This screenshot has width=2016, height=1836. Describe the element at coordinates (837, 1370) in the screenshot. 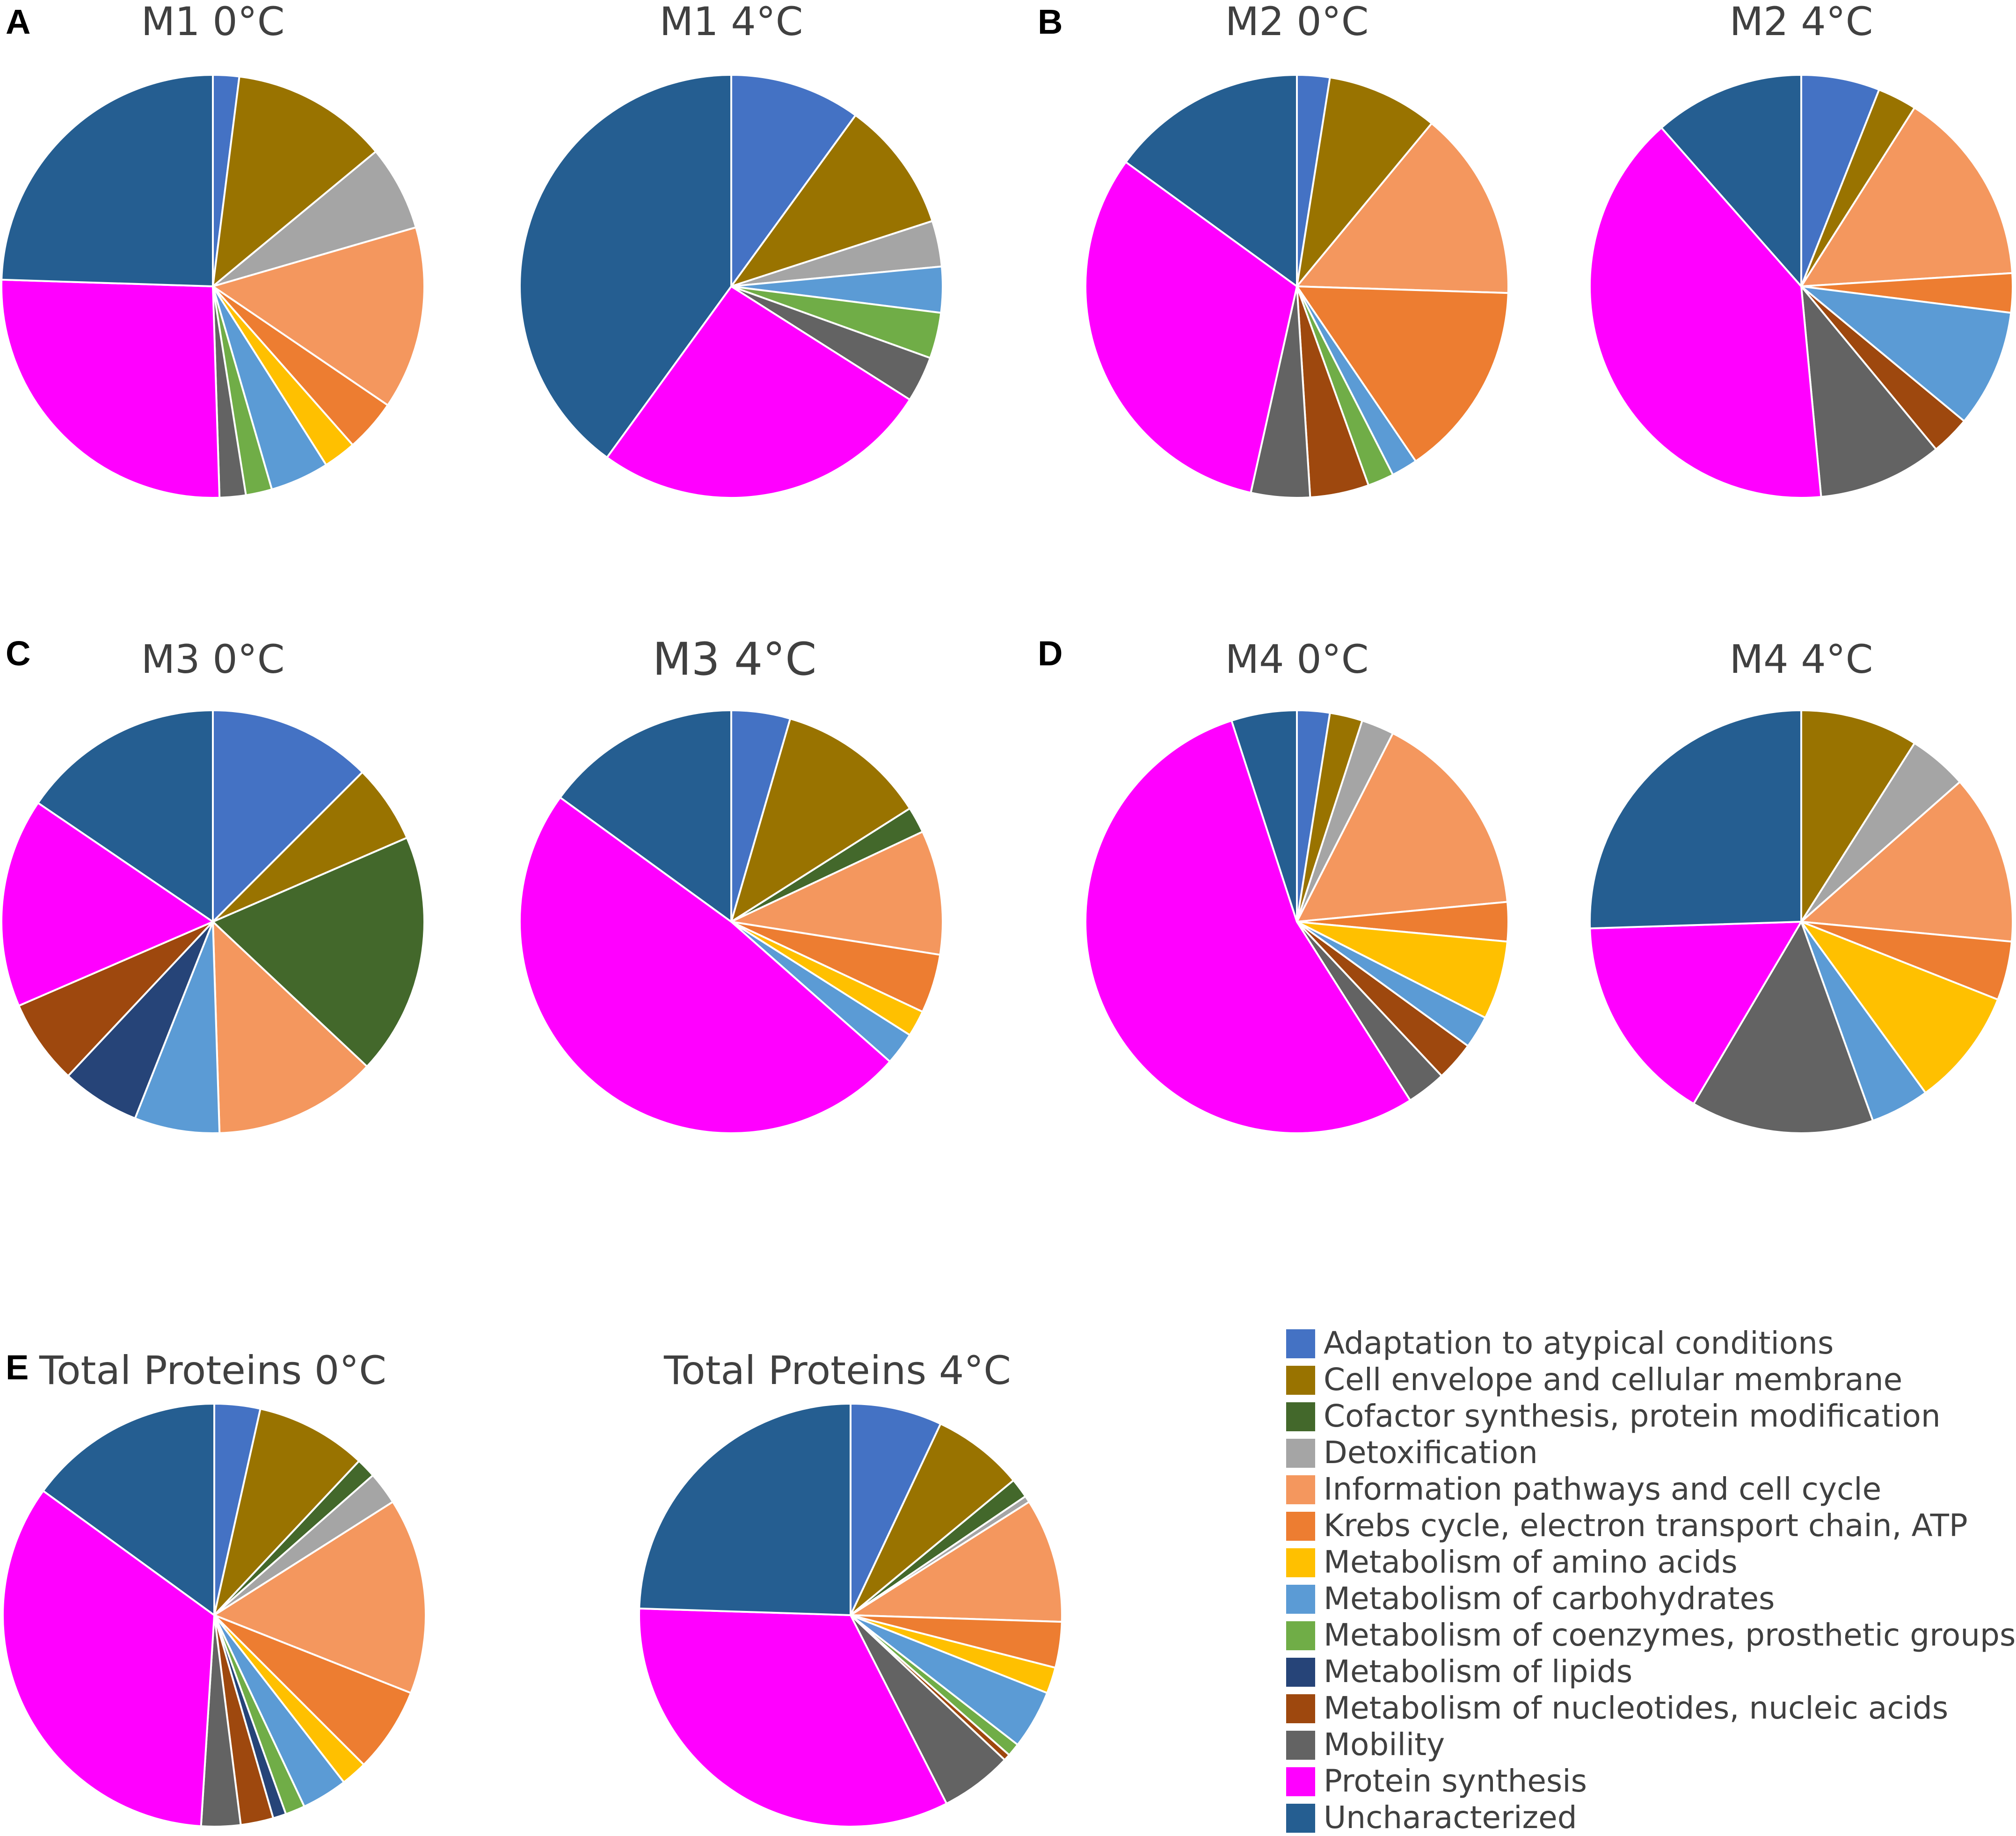

I see `pie-title-total-4c: Total Proteins 4°C` at that location.